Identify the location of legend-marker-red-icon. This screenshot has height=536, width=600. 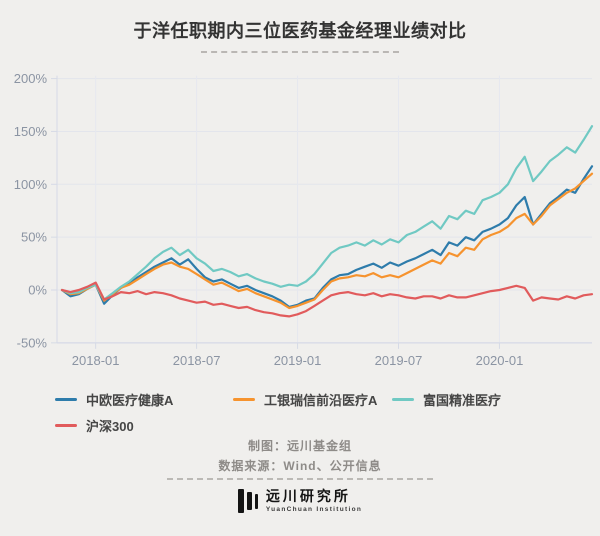
(66, 425).